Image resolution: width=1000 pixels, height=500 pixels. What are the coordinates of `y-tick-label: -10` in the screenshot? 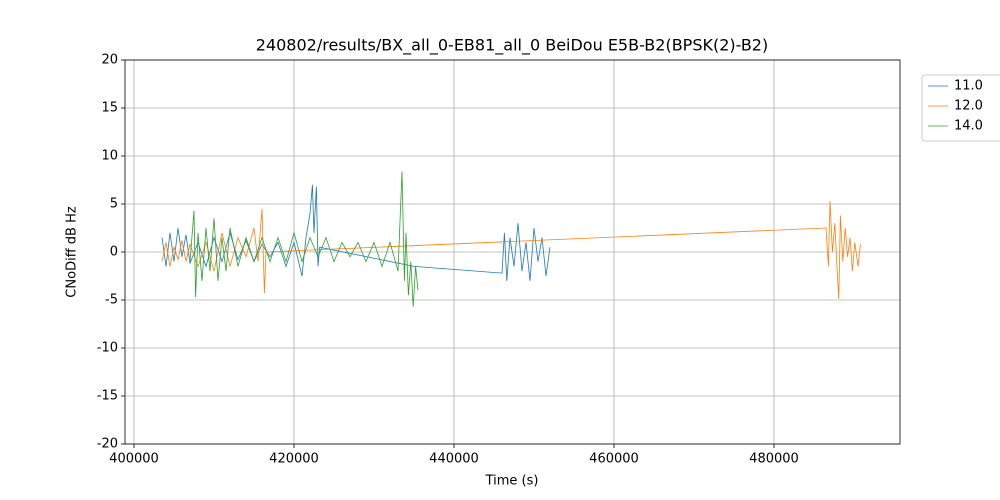 It's located at (107, 348).